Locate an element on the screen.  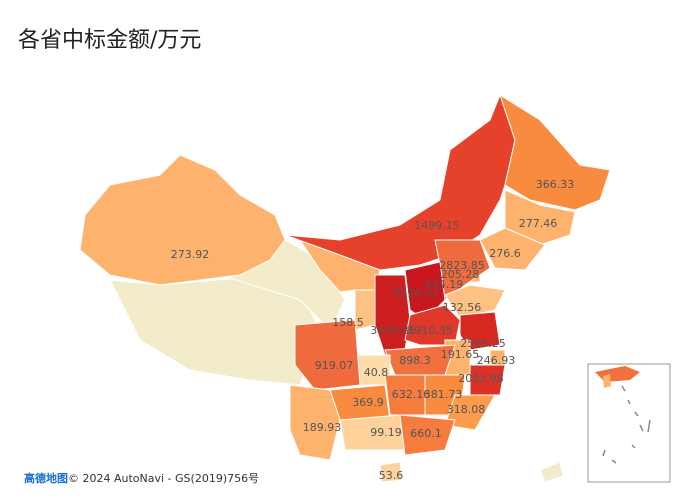
region-label: 5294.02 is located at coordinates (416, 293).